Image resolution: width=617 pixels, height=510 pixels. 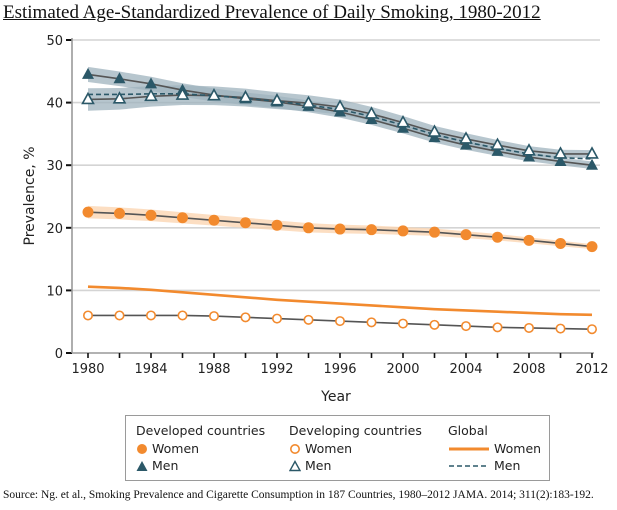 I want to click on legend-group-developing: Developing countries Women Men, so click(x=355, y=448).